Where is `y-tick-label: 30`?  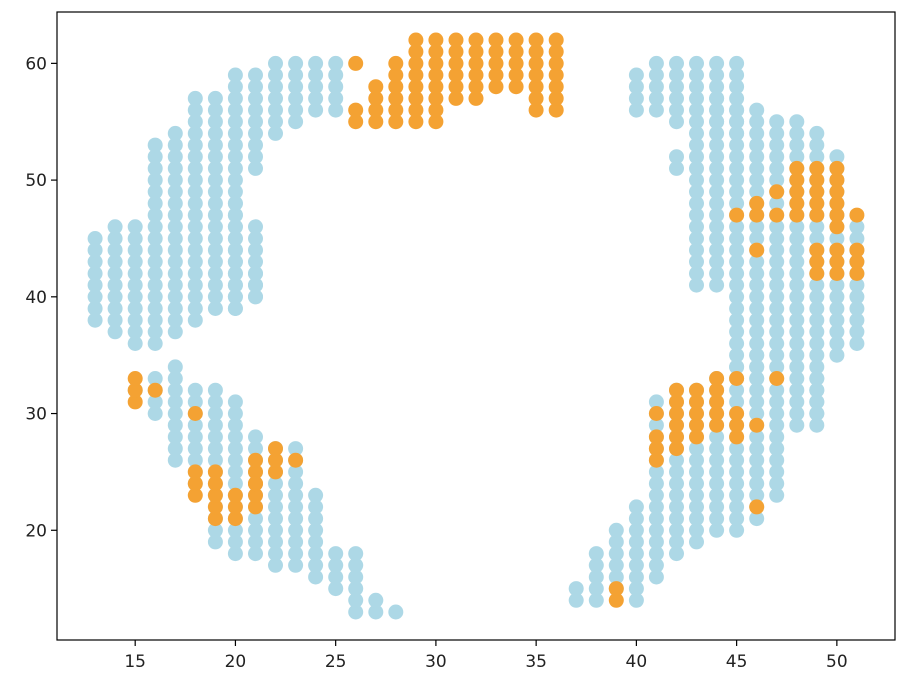
y-tick-label: 30 is located at coordinates (36, 415).